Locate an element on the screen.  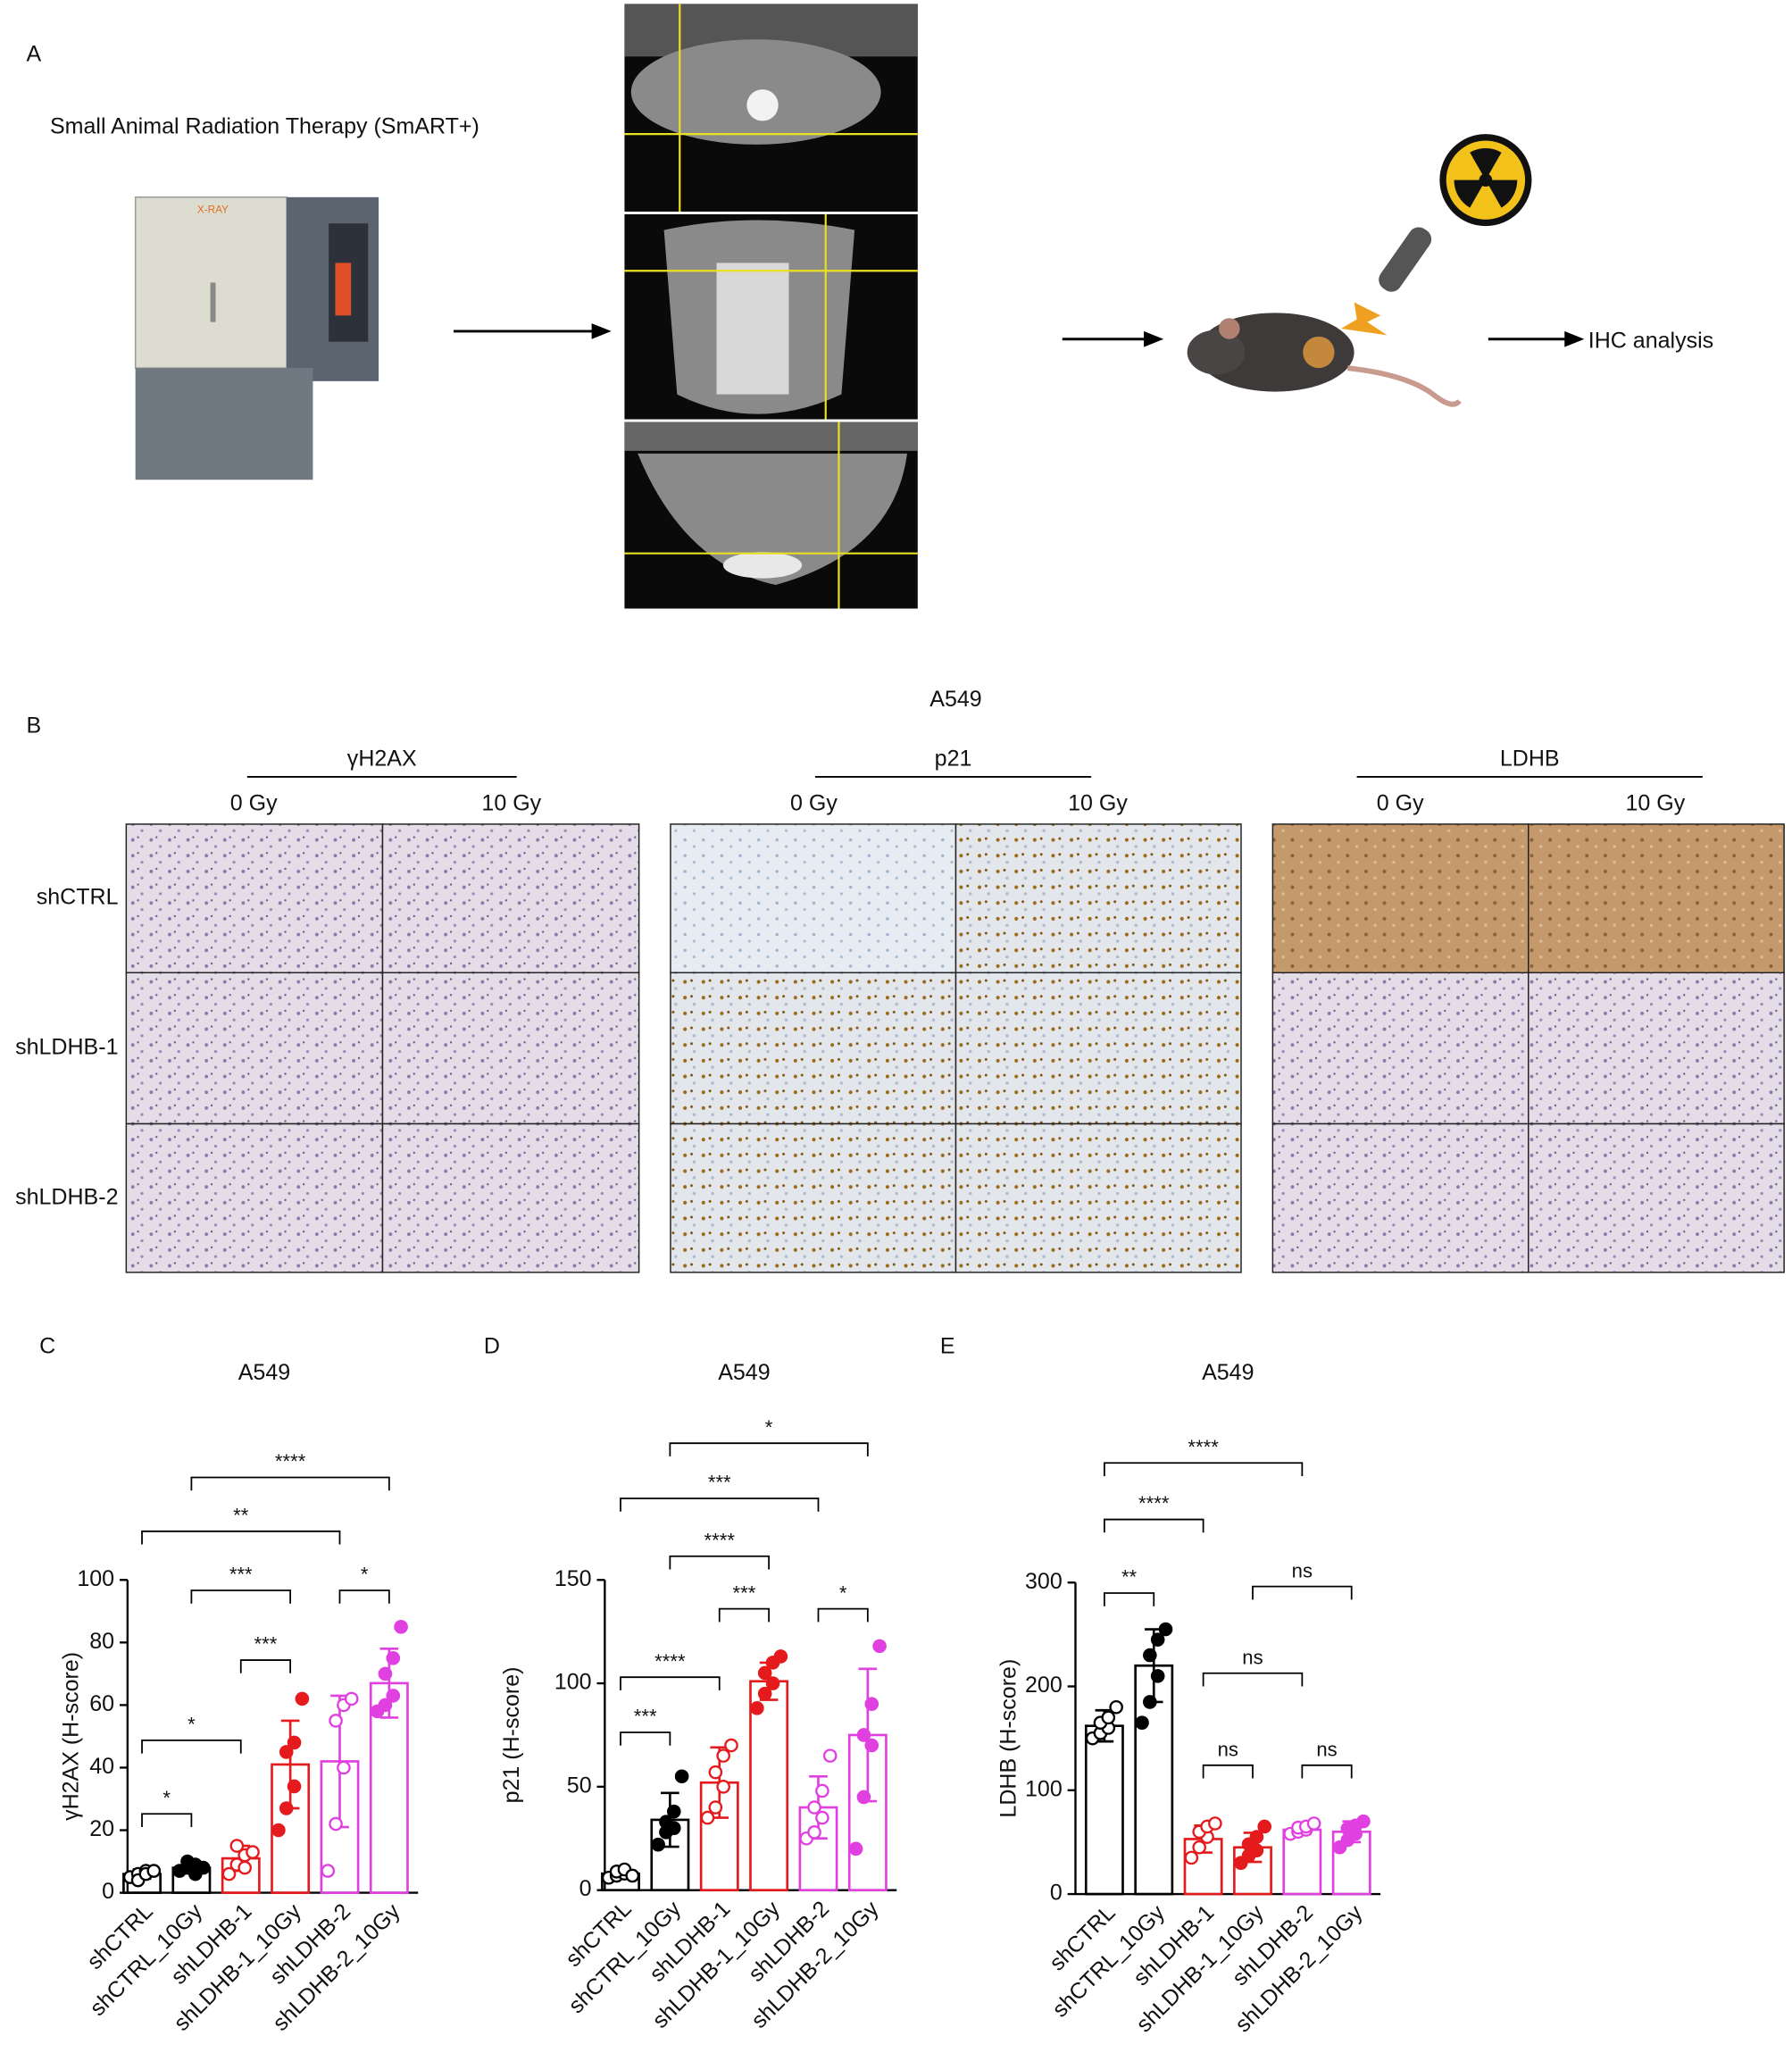
marker-label: LDHB is located at coordinates (1530, 758).